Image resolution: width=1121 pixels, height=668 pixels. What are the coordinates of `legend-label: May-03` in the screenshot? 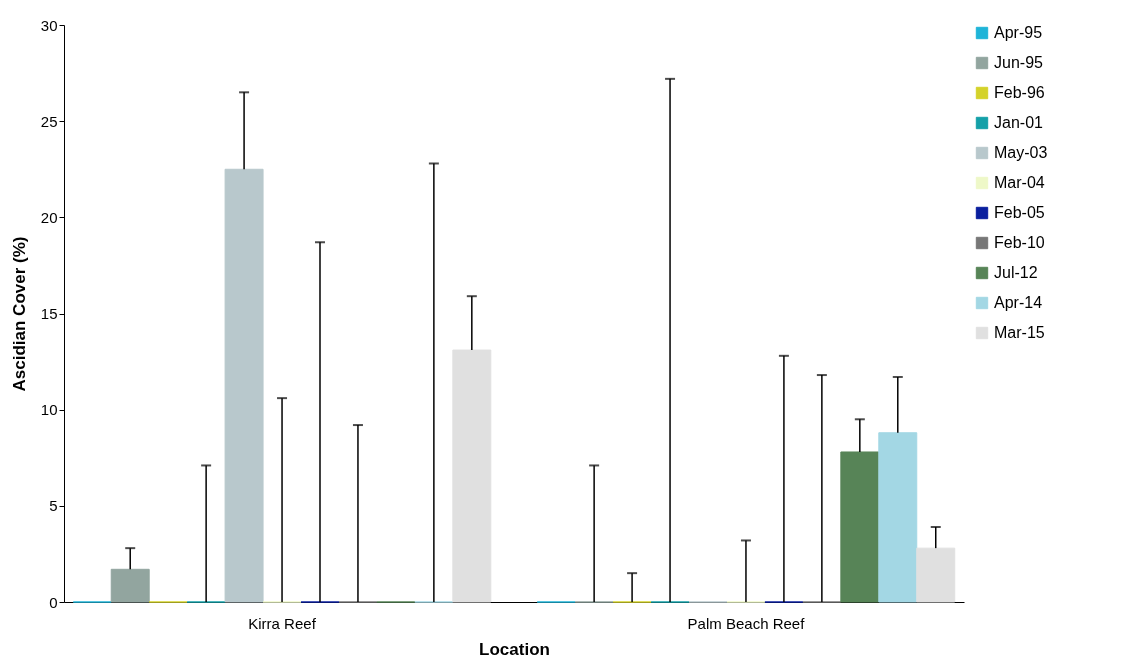 It's located at (1021, 152).